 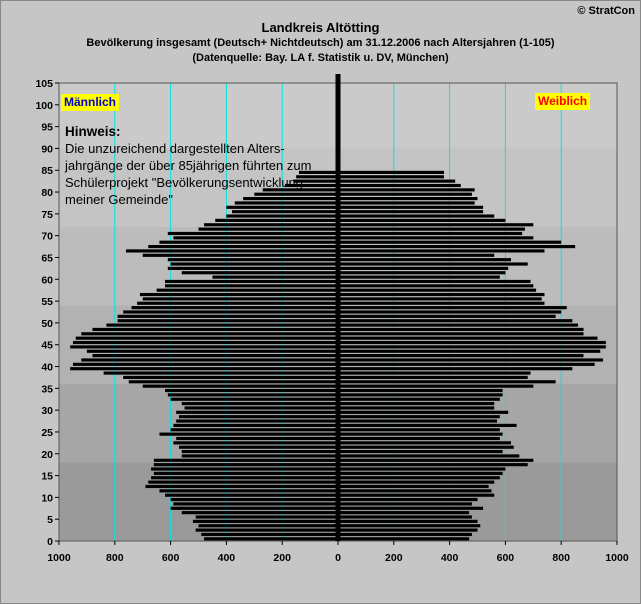 What do you see at coordinates (47, 149) in the screenshot?
I see `y-tick-label: 90` at bounding box center [47, 149].